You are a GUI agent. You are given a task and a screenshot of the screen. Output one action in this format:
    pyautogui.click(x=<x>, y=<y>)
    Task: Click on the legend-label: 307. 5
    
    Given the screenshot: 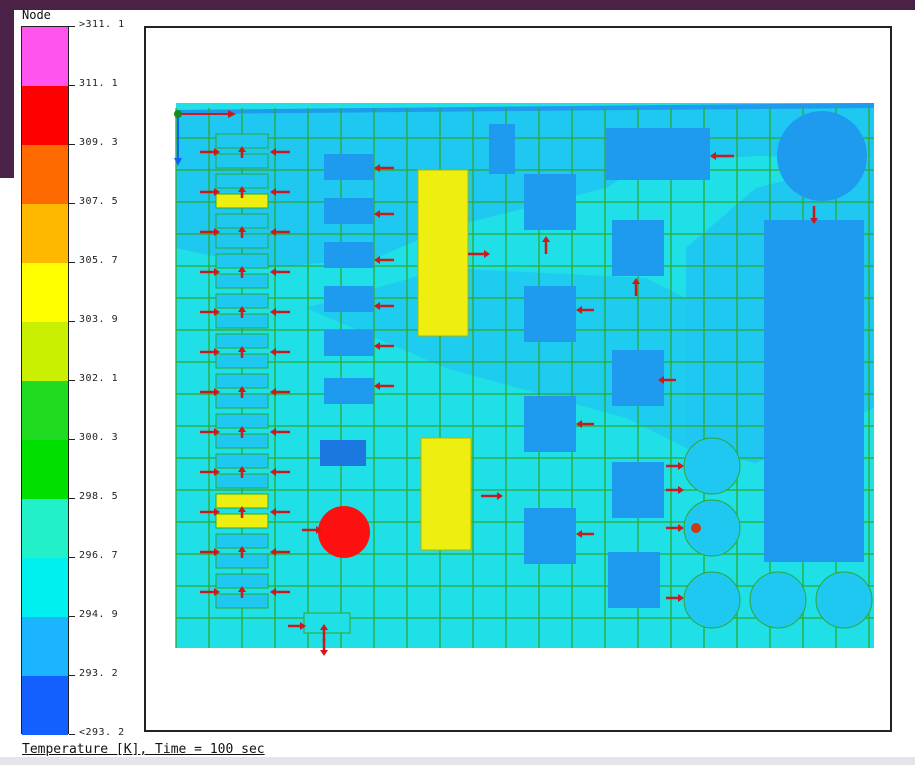 What is the action you would take?
    pyautogui.click(x=99, y=201)
    